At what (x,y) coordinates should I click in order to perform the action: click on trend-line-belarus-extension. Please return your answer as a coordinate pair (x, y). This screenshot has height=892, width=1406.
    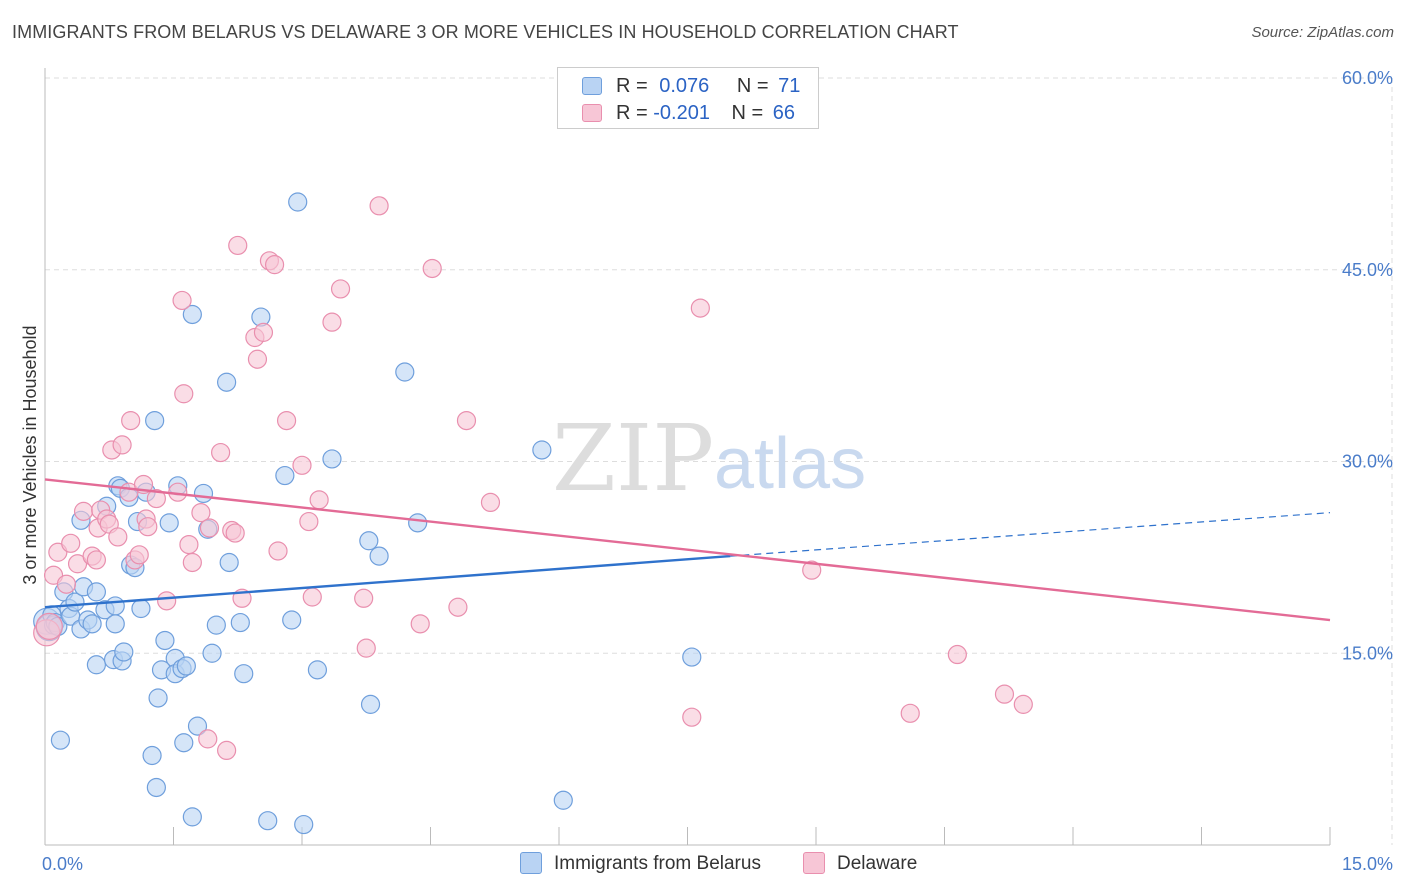
    Looking at the image, I should click on (1030, 534).